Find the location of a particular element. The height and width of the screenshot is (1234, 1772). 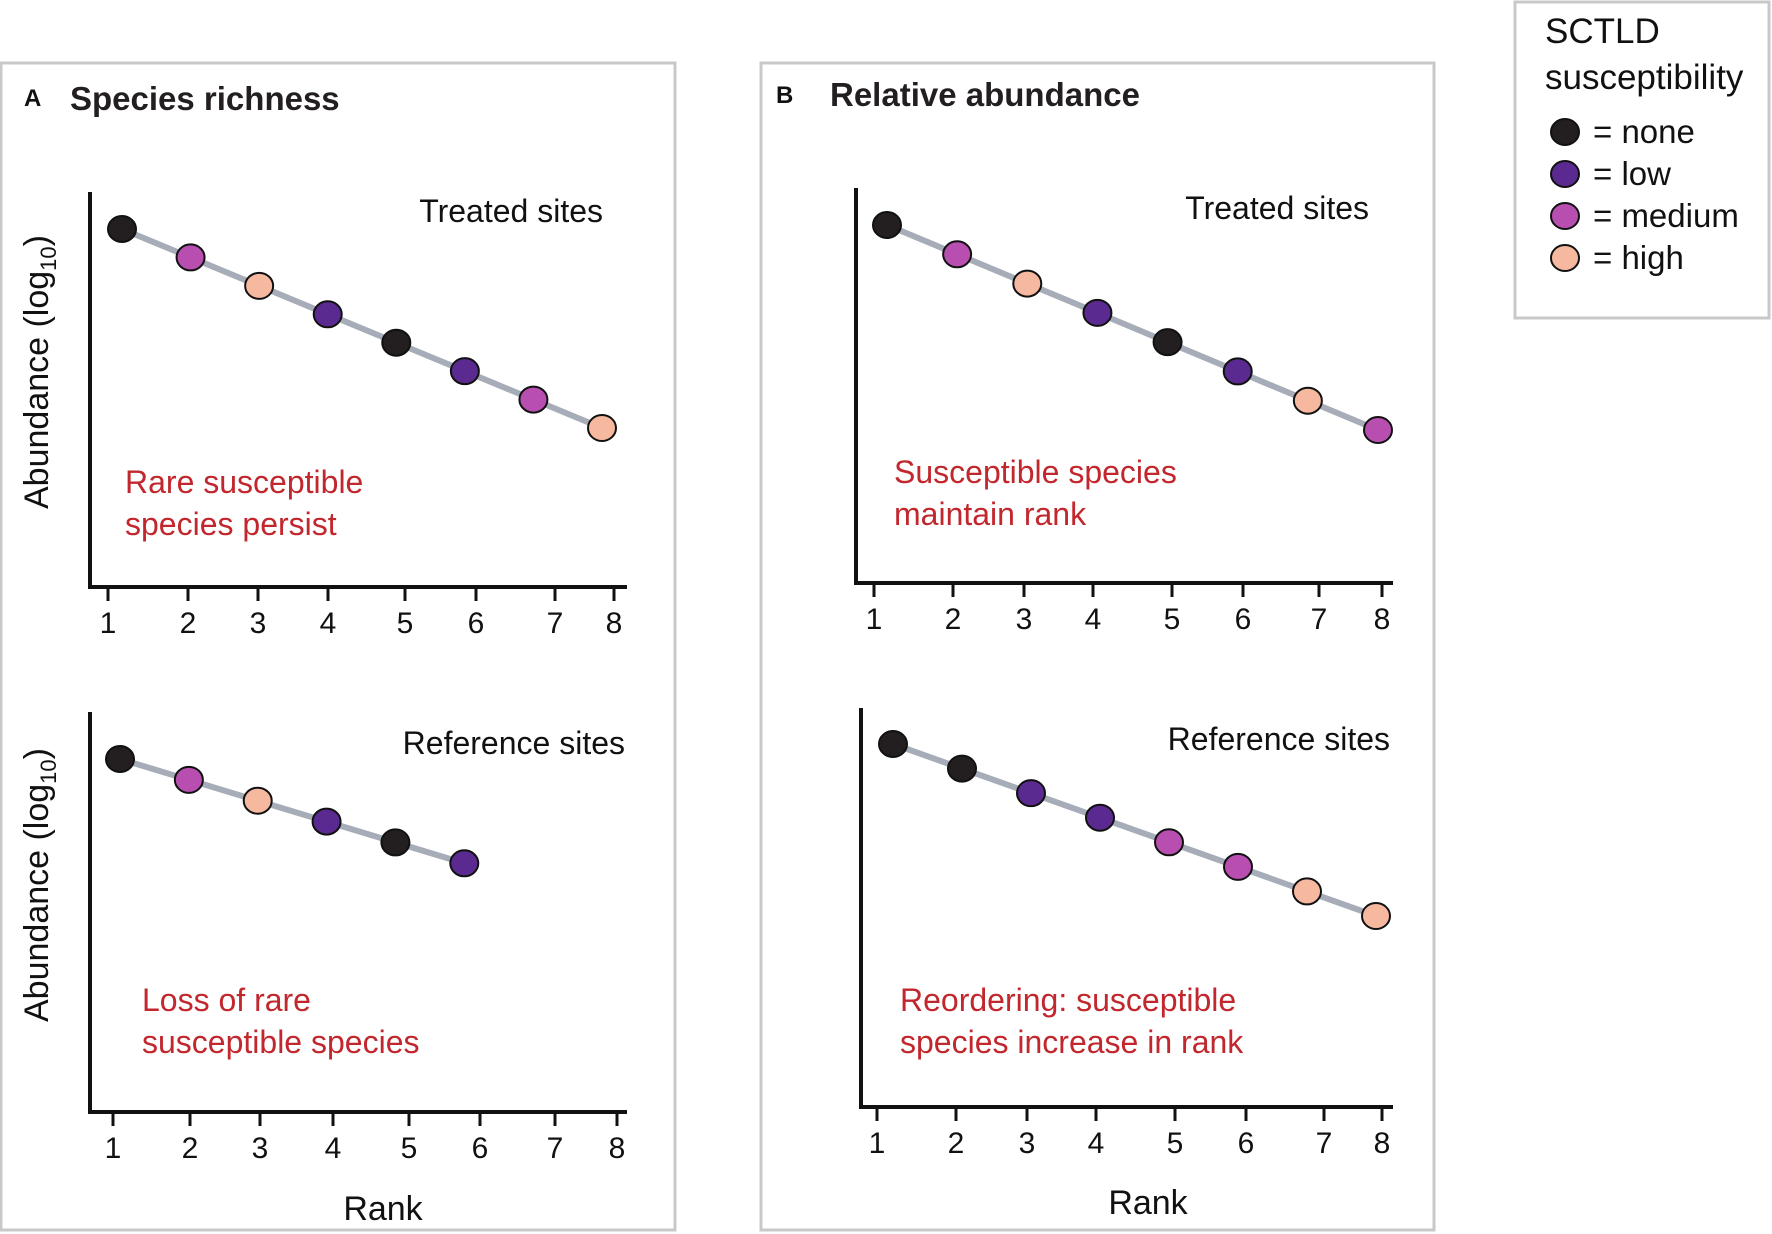

legend-label-none: = none is located at coordinates (1644, 131).